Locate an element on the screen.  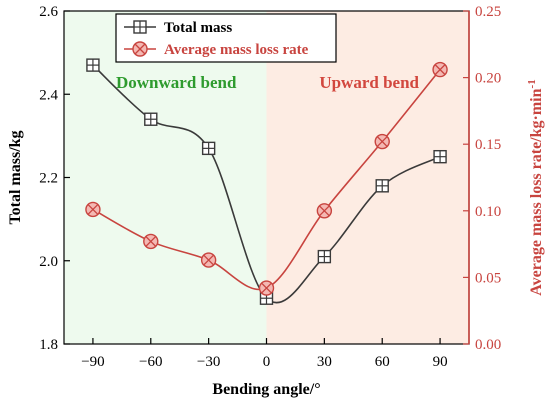
y-left-tick-label-4: 2.6 is located at coordinates (48, 12).